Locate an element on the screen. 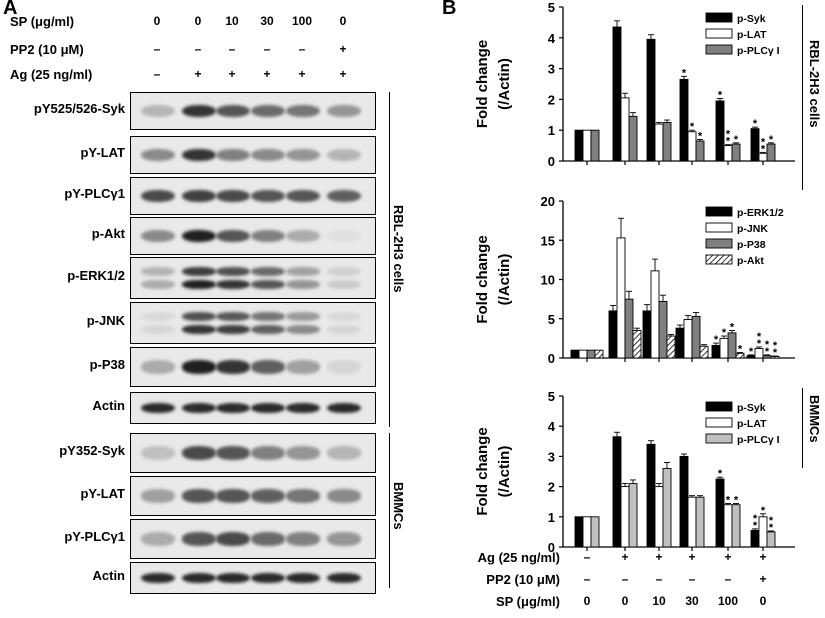 Image resolution: width=825 pixels, height=618 pixels. panel-a-condition-label: Ag (25 ng/ml) is located at coordinates (51, 74).